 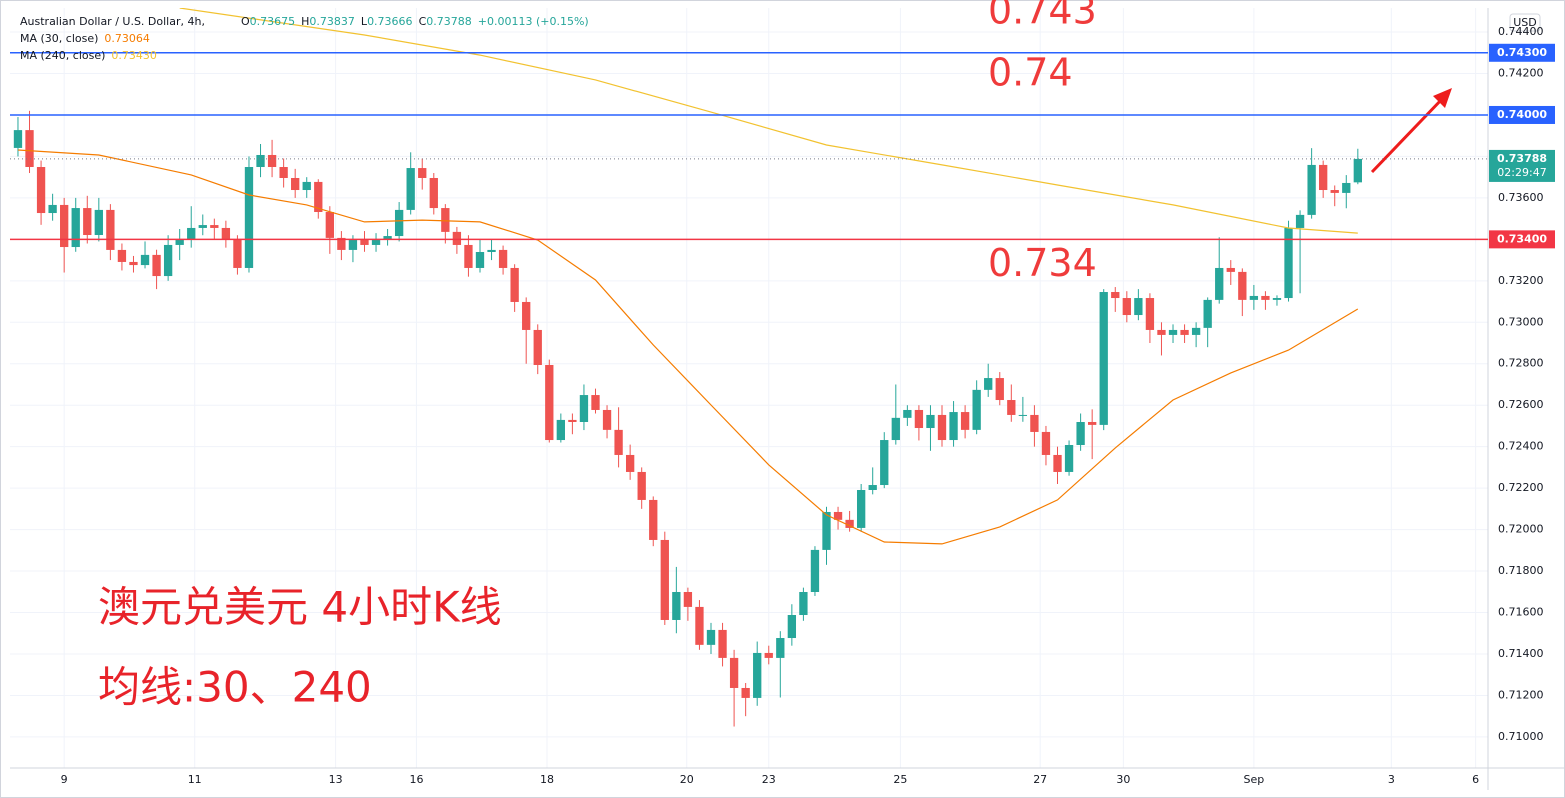 What do you see at coordinates (1123, 779) in the screenshot?
I see `x-tick-label: 30` at bounding box center [1123, 779].